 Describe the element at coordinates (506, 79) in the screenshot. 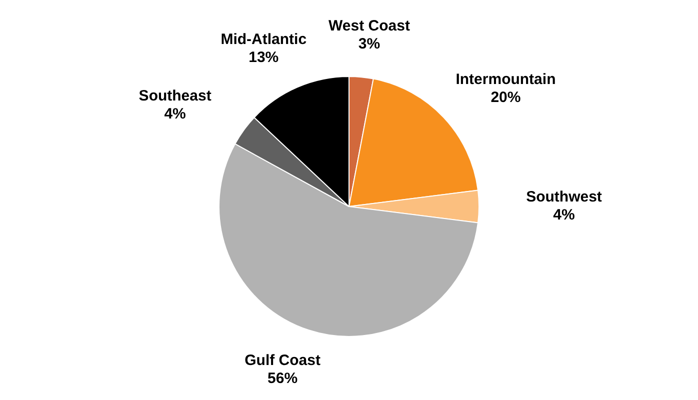

I see `slice-label: Intermountain` at that location.